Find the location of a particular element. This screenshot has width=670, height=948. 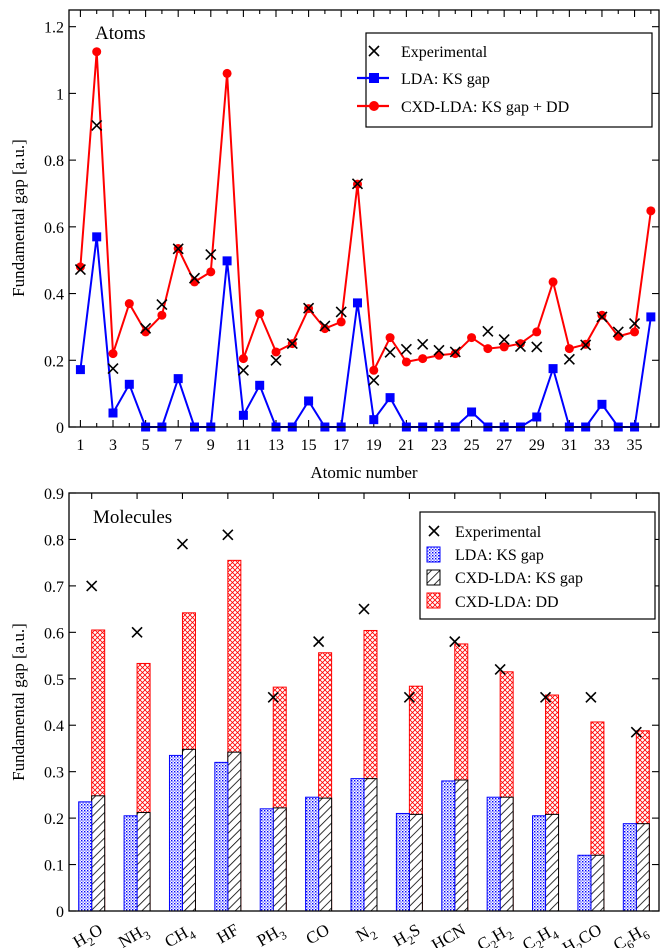

atoms-x-tick-label: 35 is located at coordinates (635, 445).